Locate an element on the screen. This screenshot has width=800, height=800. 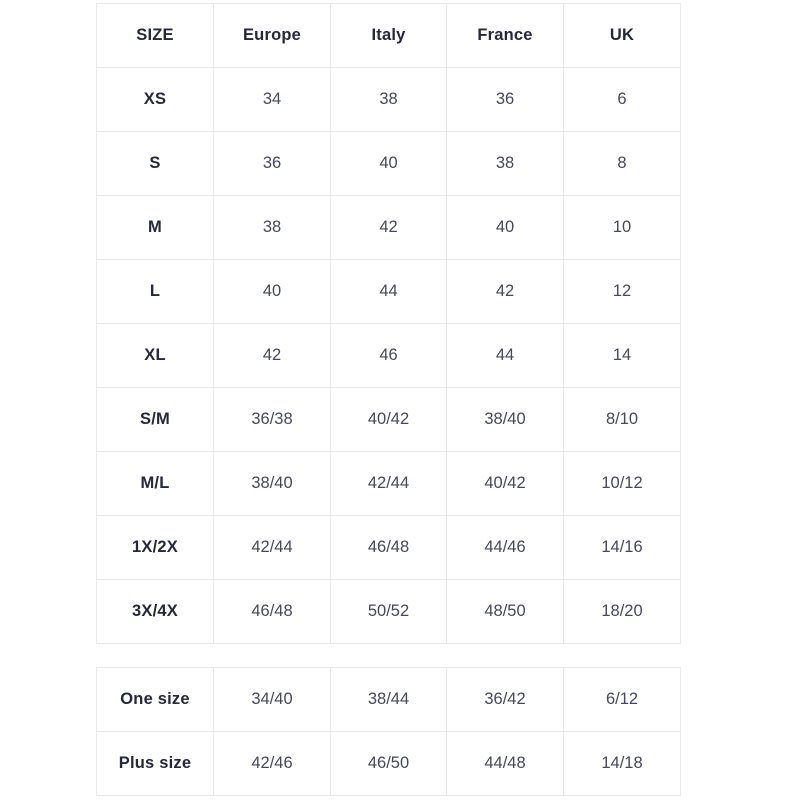
cell-italy: 38/44 is located at coordinates (388, 699).